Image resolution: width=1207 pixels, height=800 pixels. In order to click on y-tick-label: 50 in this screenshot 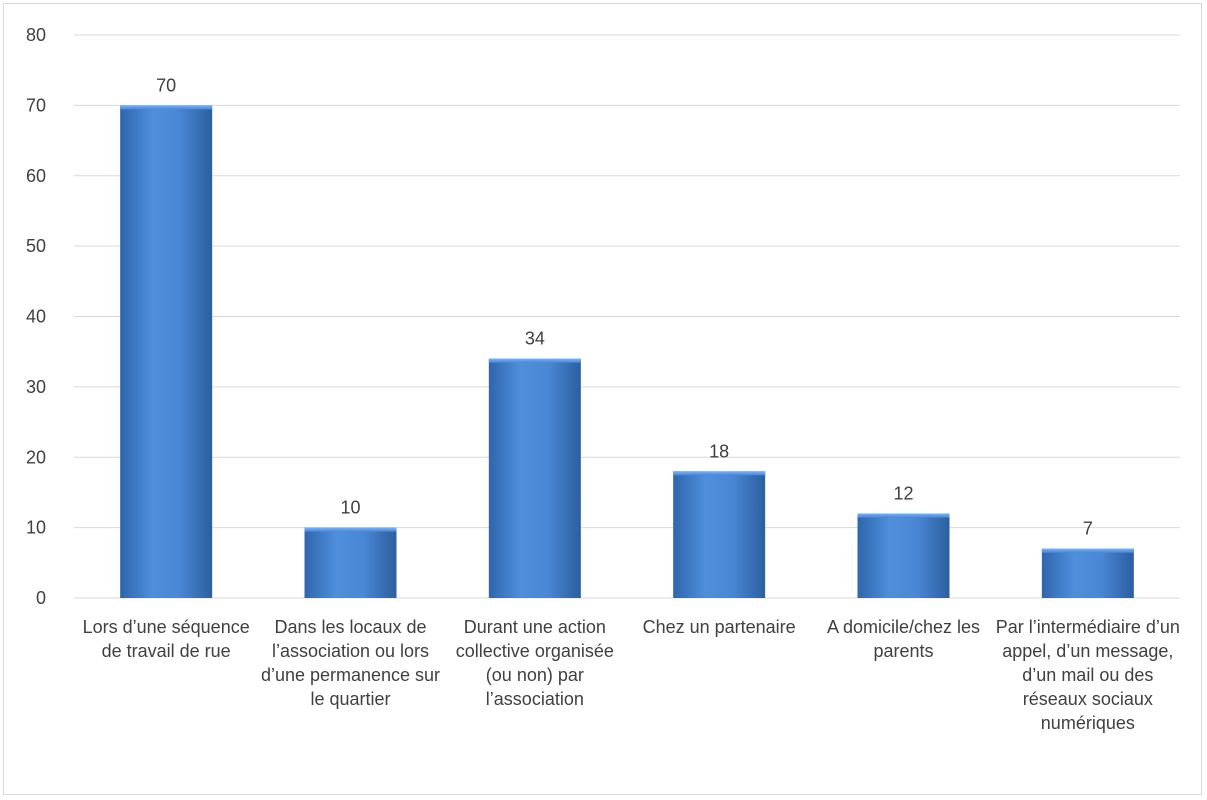, I will do `click(36, 246)`.